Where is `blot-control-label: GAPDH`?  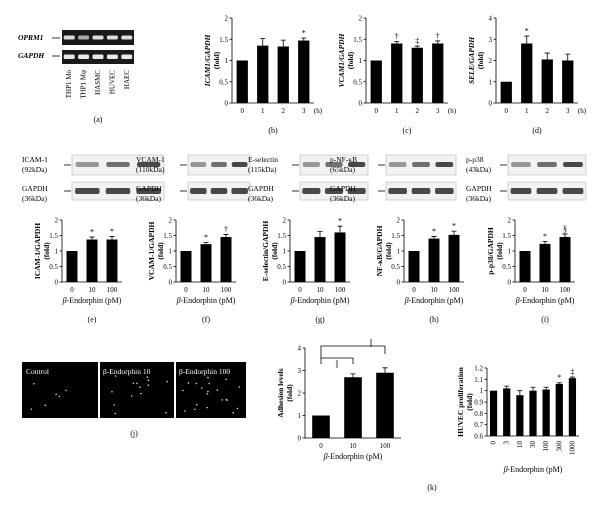
blot-control-label: GAPDH is located at coordinates (35, 188).